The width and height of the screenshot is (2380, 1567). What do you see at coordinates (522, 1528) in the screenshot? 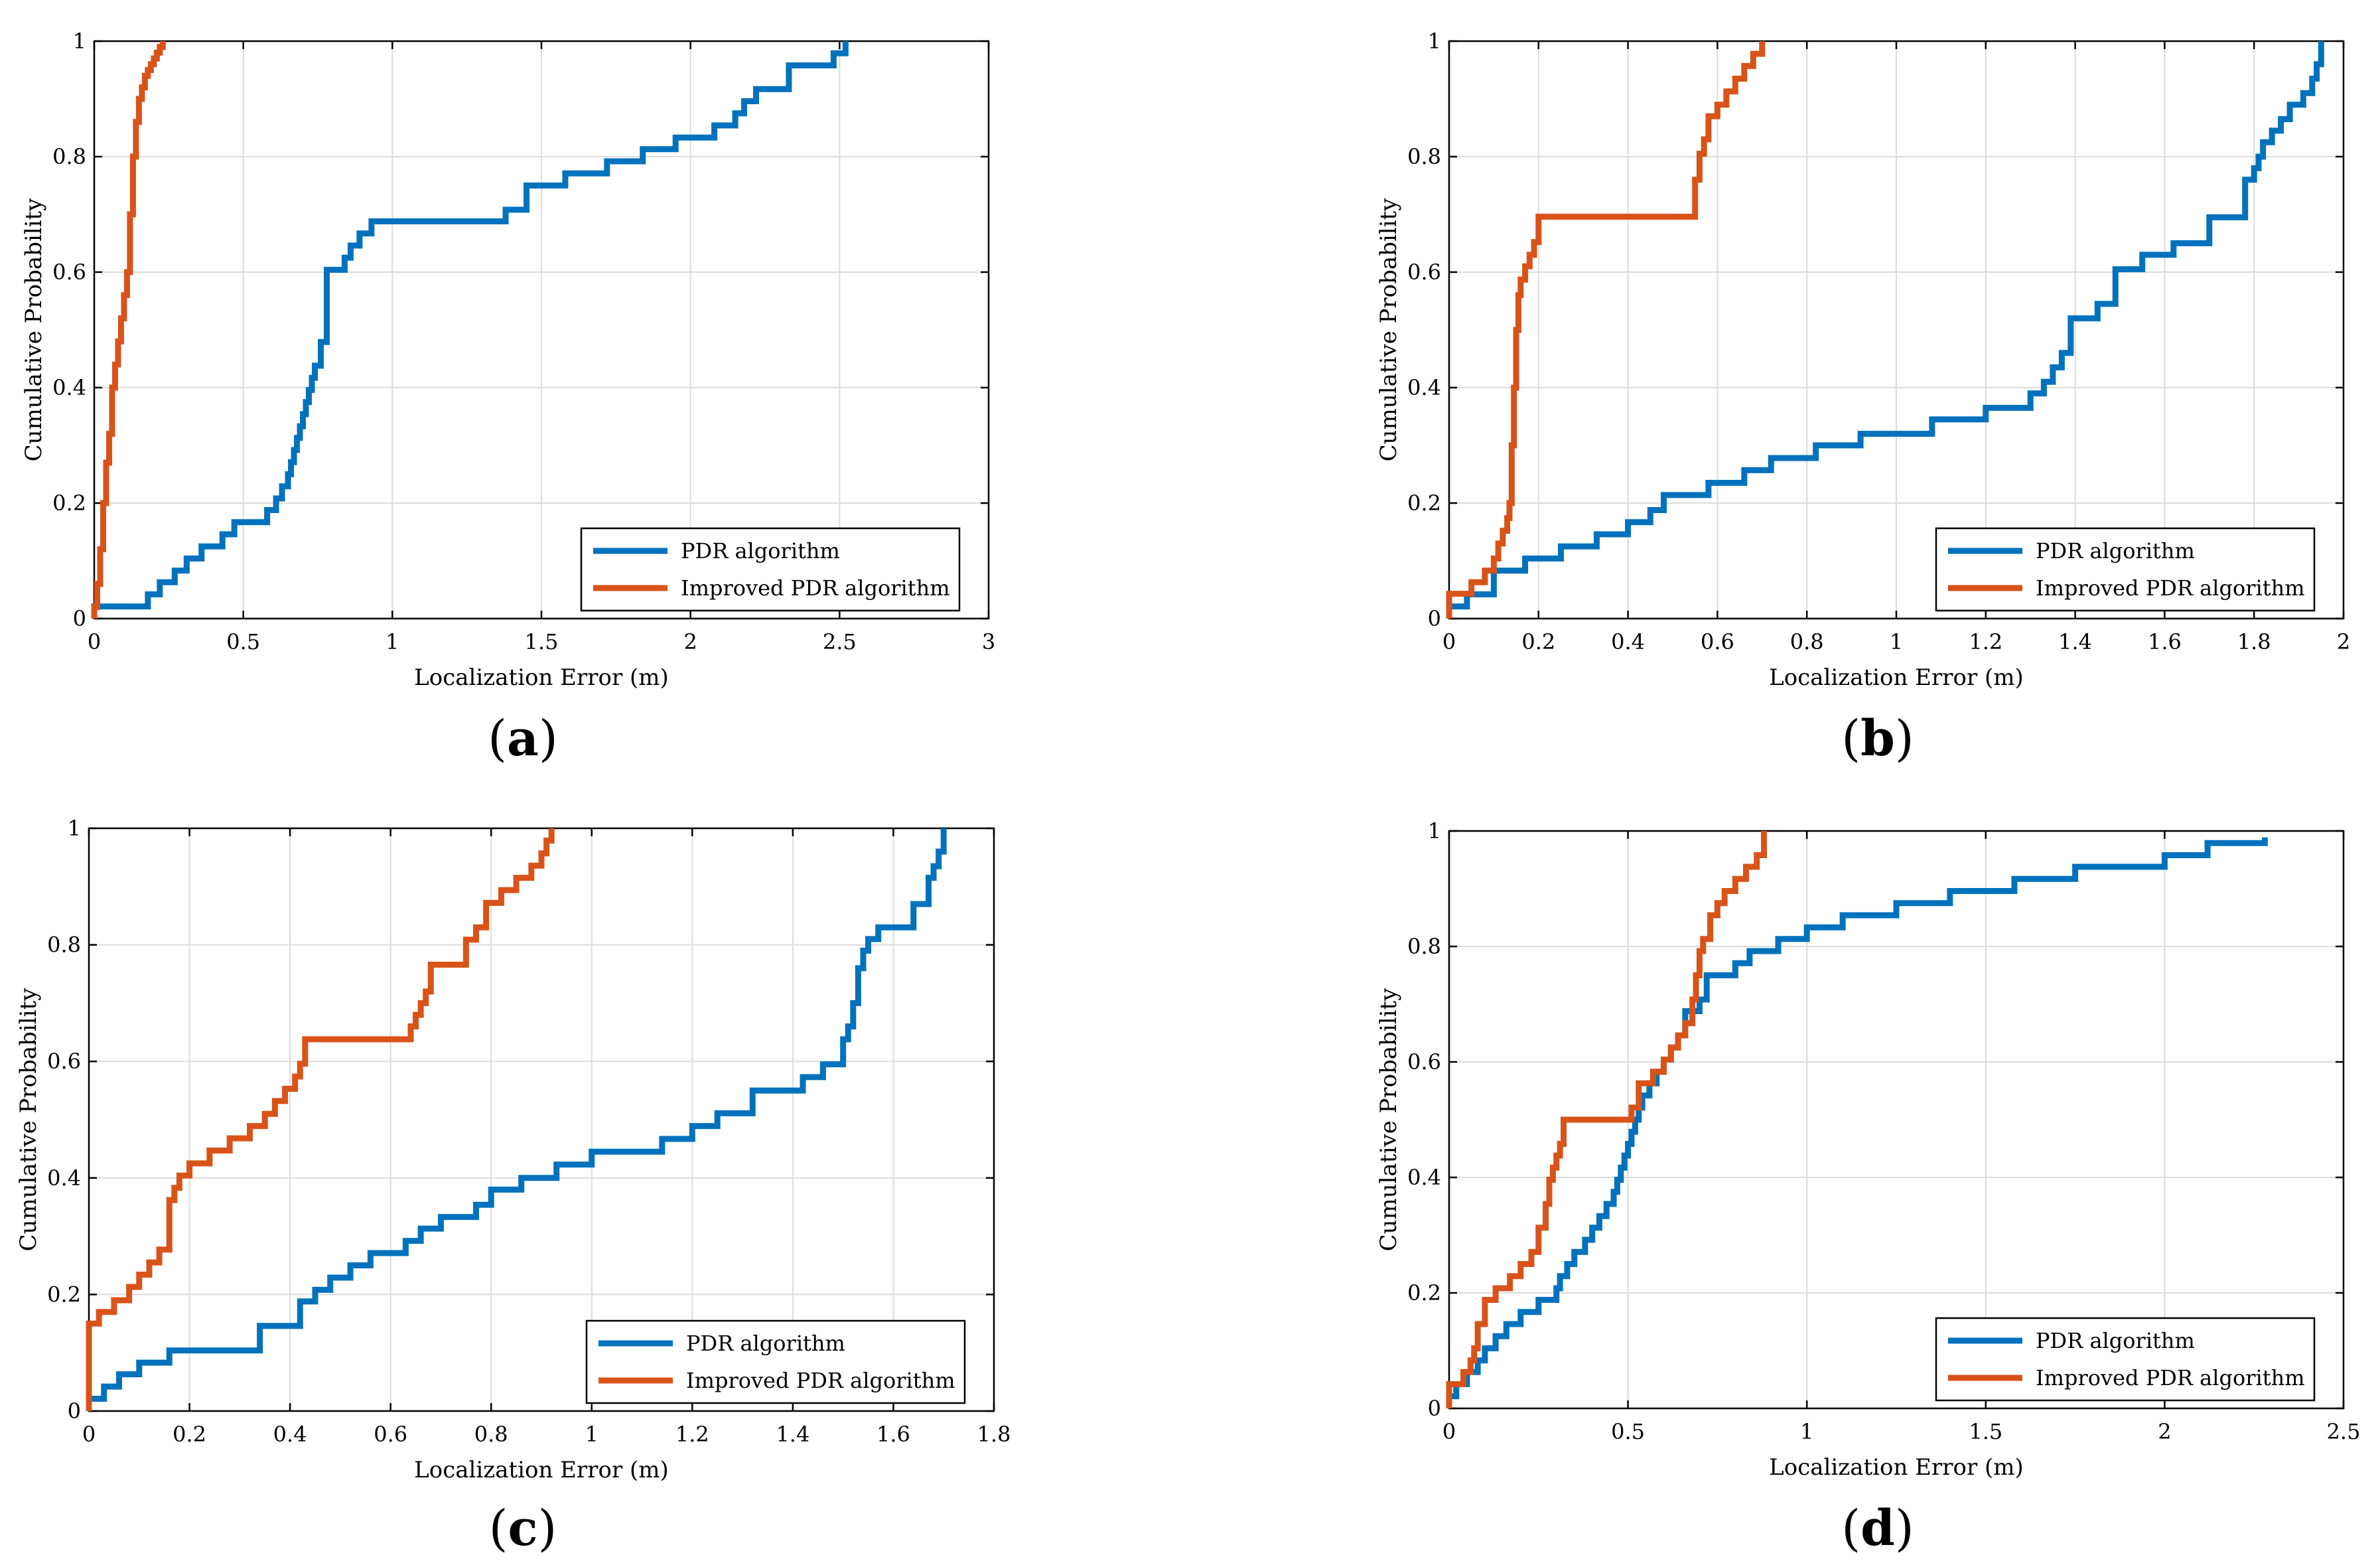
I see `panel-caption-c: (c)` at bounding box center [522, 1528].